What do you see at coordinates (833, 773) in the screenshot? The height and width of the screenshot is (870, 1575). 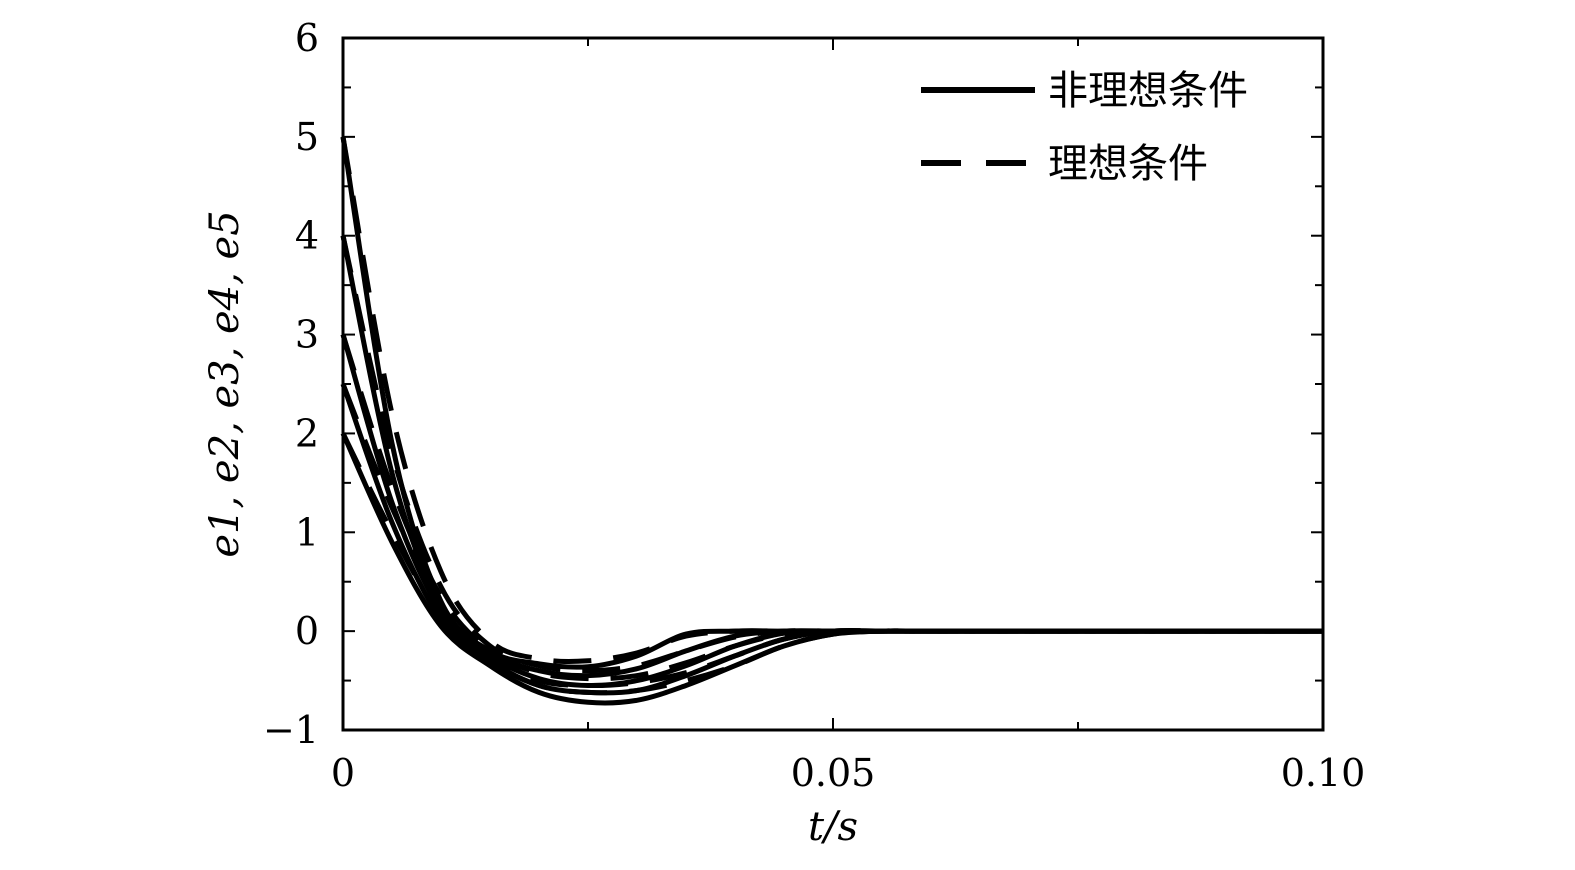 I see `x-tick-label: 0.05` at bounding box center [833, 773].